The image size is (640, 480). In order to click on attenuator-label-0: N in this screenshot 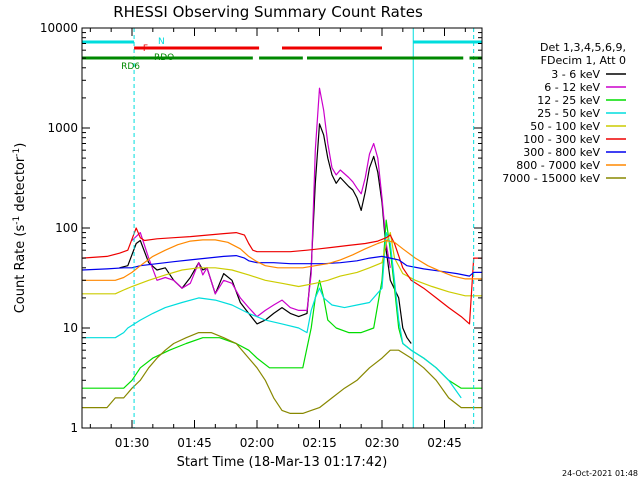, I will do `click(161, 42)`.